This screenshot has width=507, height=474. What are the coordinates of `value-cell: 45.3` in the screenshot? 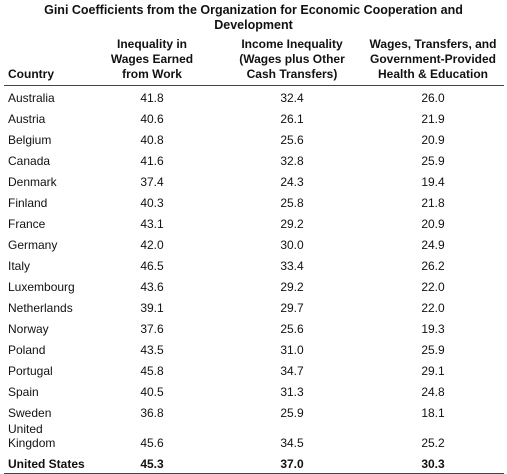 It's located at (152, 463).